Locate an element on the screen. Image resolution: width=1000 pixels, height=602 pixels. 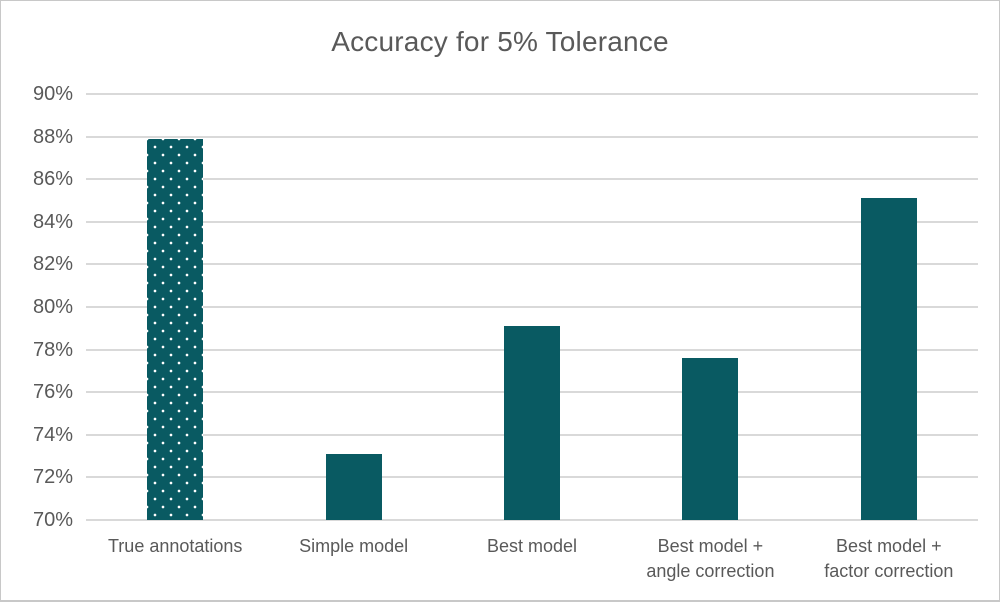
y-tick-label: 86% is located at coordinates (52, 179).